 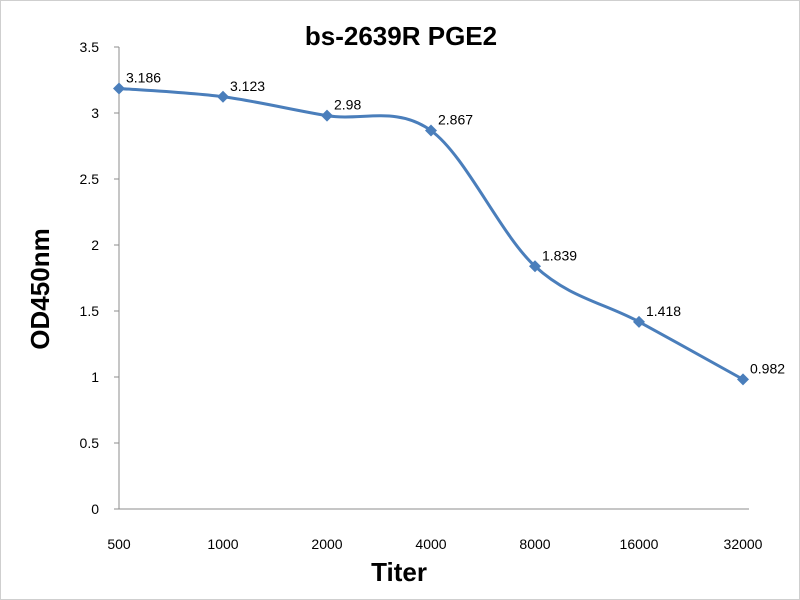 I want to click on x-tick-label: 2000, so click(x=326, y=544).